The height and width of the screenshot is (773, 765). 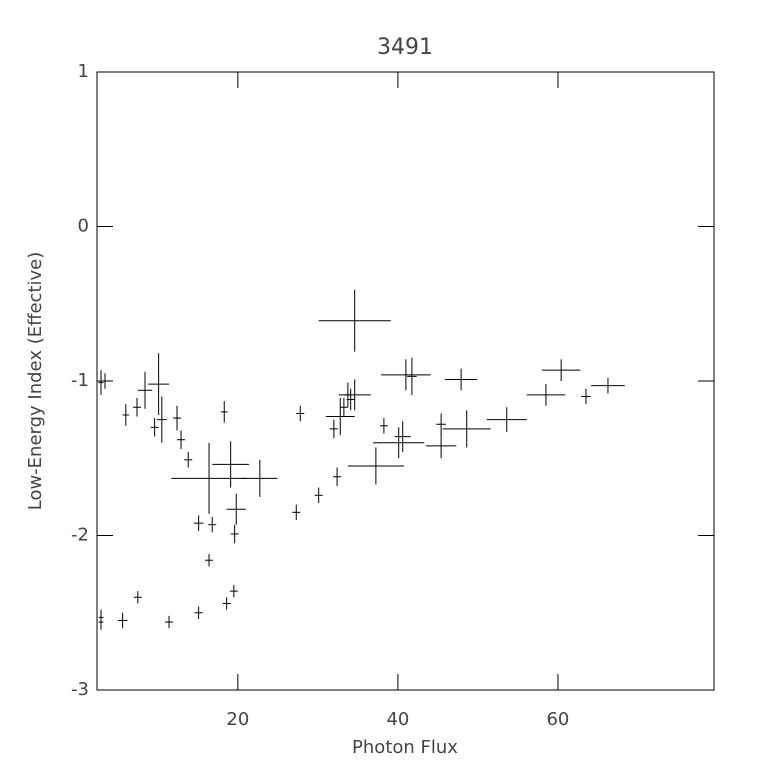 I want to click on y-tick-label: -2, so click(x=80, y=535).